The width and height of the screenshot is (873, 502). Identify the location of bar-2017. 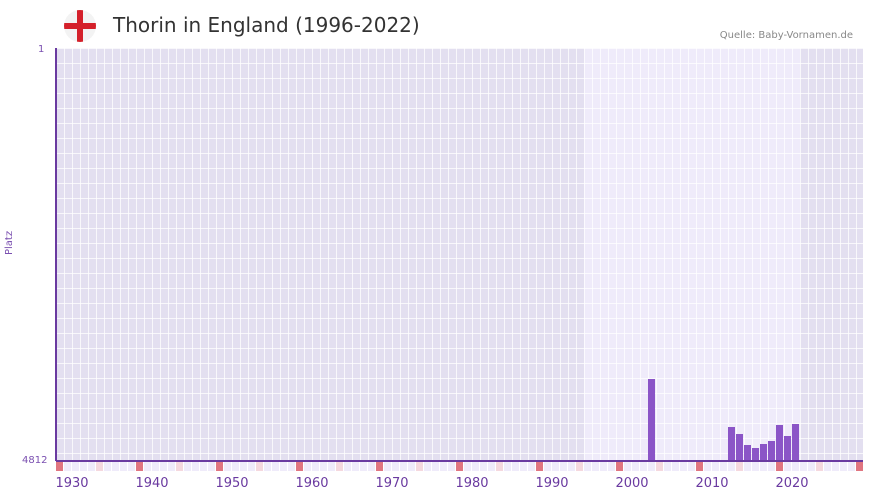
(771, 450).